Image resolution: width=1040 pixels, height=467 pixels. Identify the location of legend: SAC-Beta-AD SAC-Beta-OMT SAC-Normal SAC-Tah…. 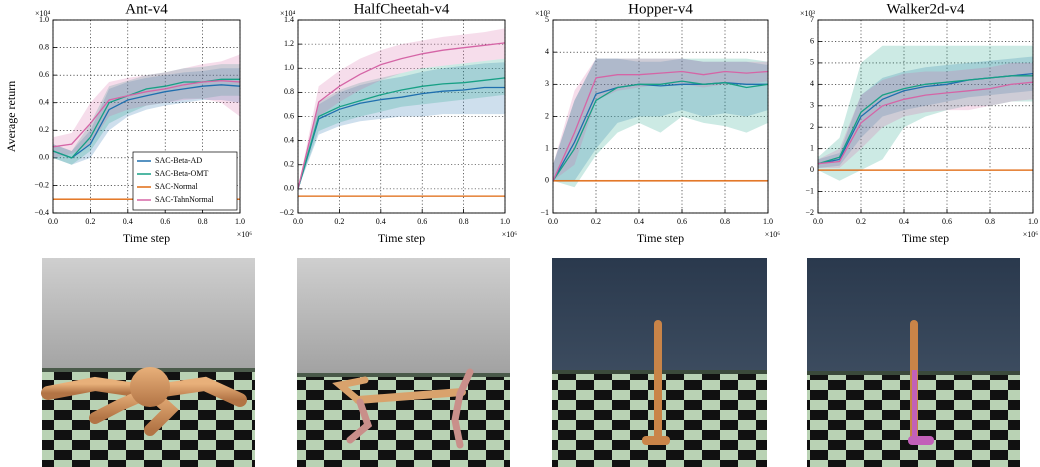
(185, 181).